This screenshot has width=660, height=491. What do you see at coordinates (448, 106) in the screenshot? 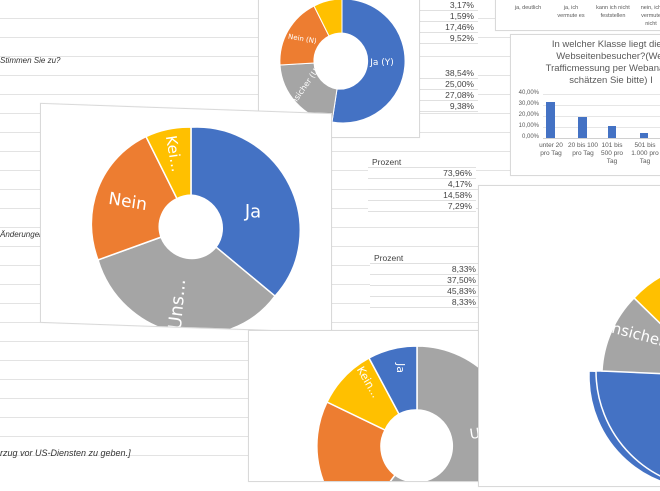
I see `table-cell: 9,38%` at bounding box center [448, 106].